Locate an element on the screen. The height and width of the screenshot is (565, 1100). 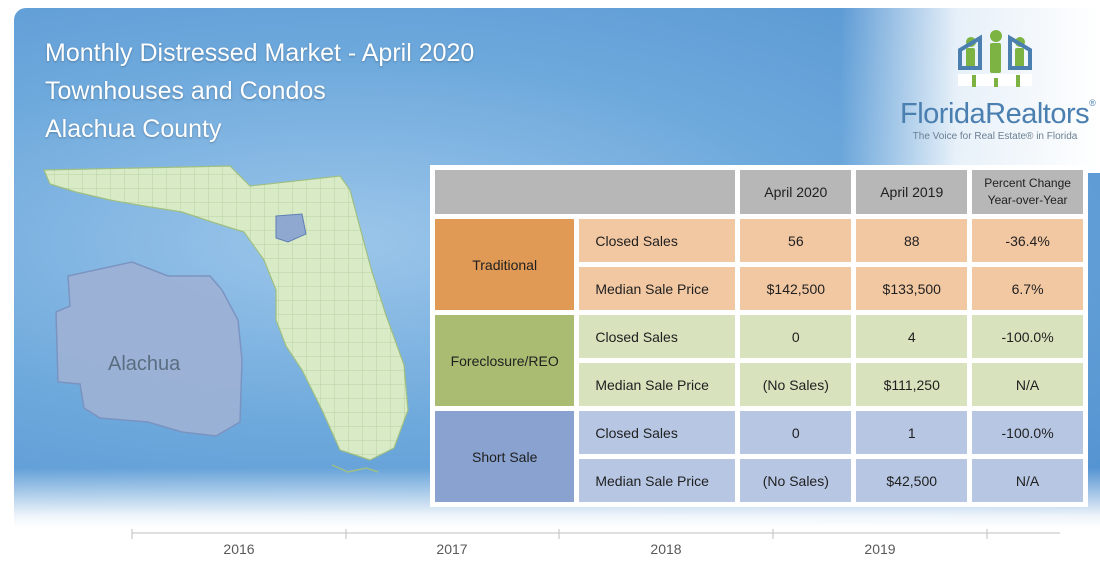
year-axis-line is located at coordinates (595, 534).